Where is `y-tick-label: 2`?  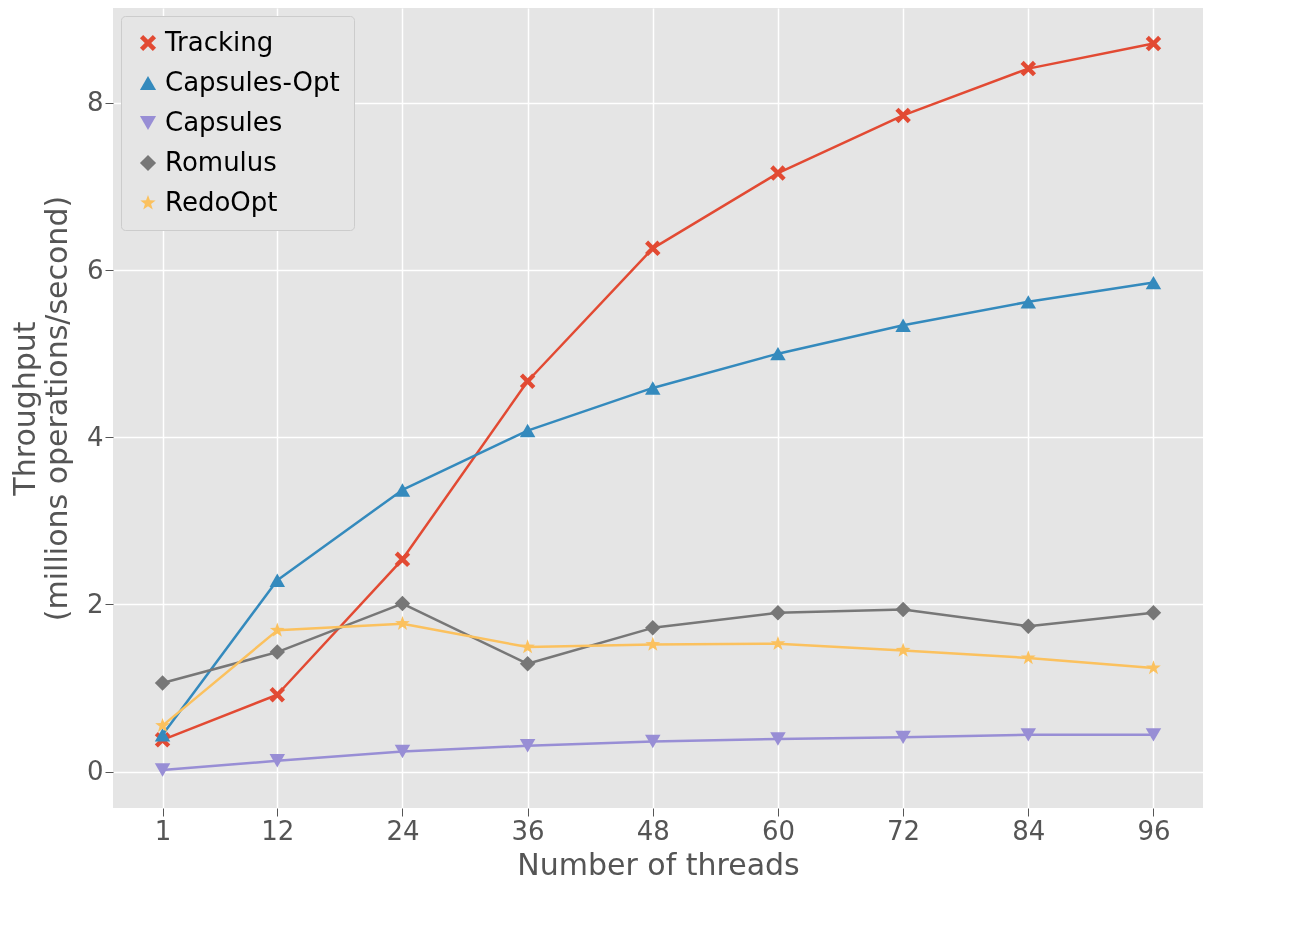 y-tick-label: 2 is located at coordinates (95, 603).